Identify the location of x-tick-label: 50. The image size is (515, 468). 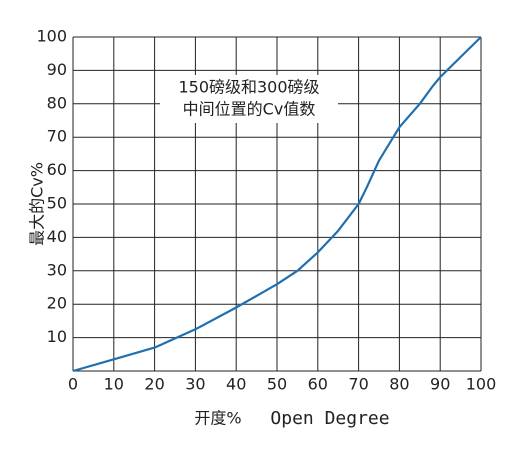
(277, 384).